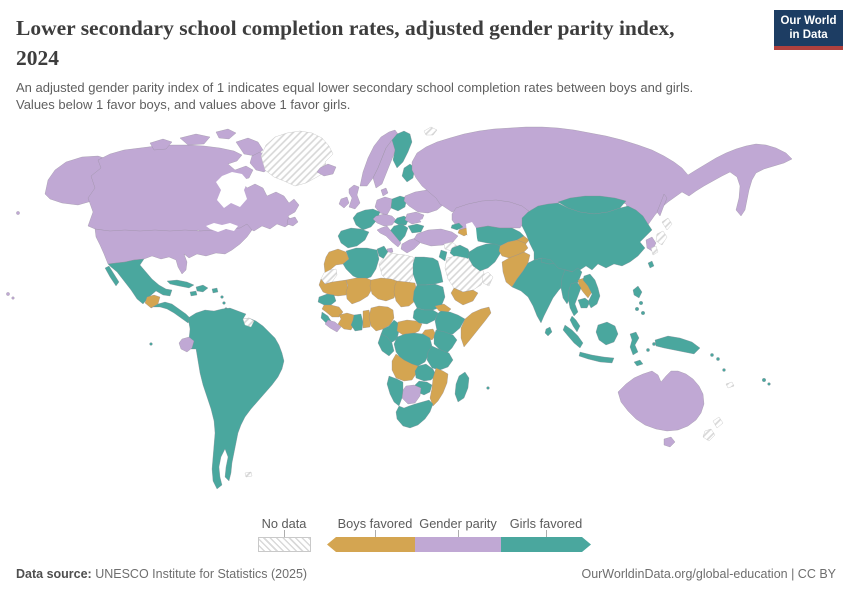  I want to click on region-aleutians-icon, so click(18, 213).